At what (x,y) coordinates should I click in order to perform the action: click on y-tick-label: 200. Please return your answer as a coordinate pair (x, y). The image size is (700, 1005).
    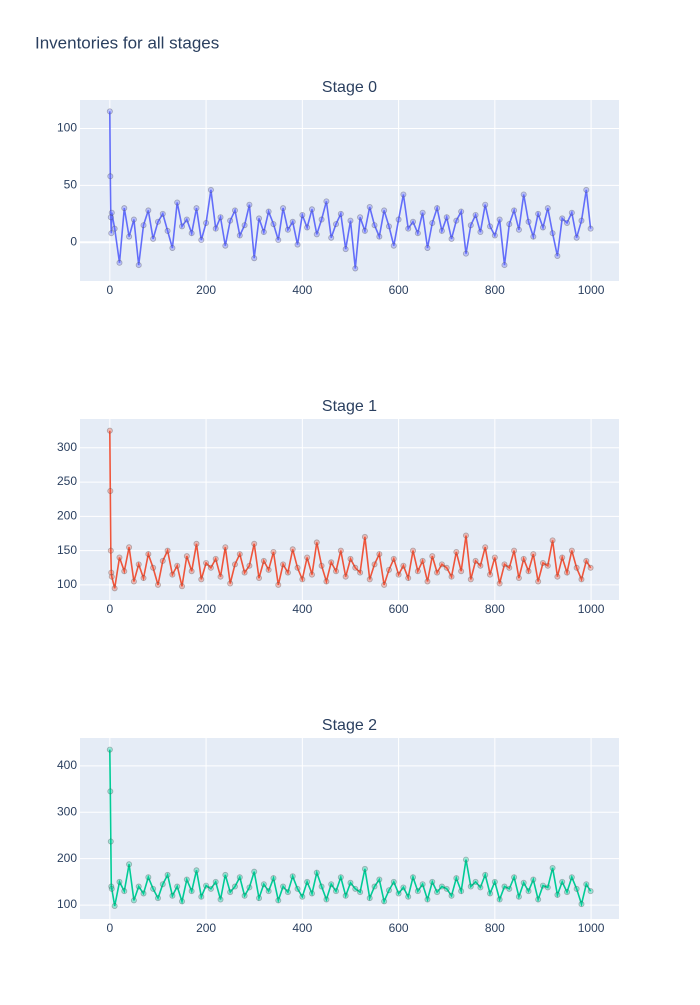
    Looking at the image, I should click on (67, 858).